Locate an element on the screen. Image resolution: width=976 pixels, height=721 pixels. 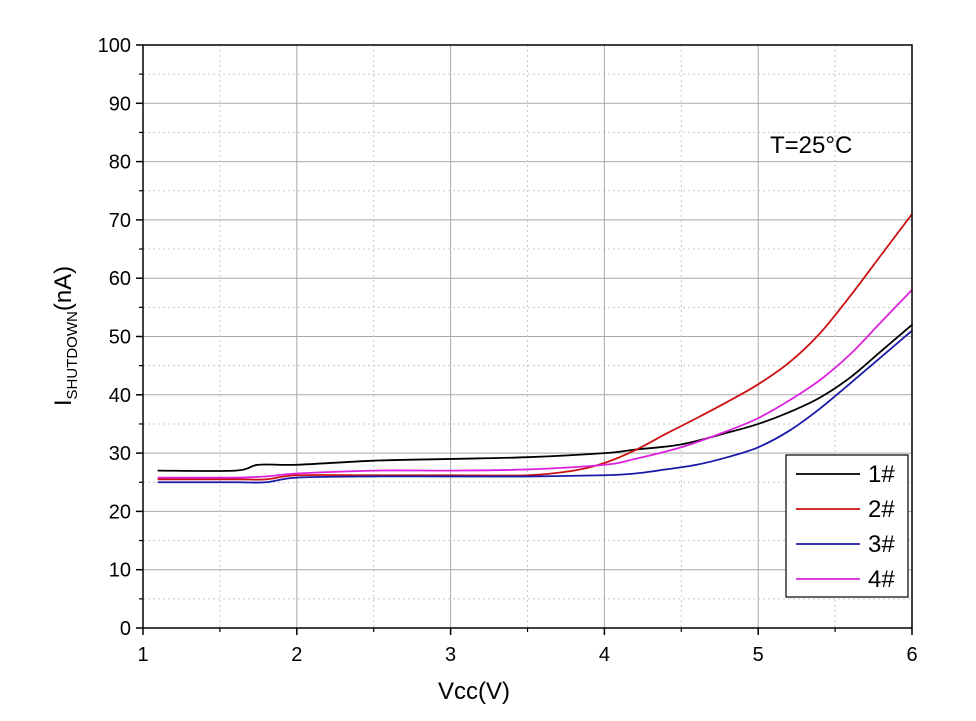
y-tick-label: 40 is located at coordinates (120, 396).